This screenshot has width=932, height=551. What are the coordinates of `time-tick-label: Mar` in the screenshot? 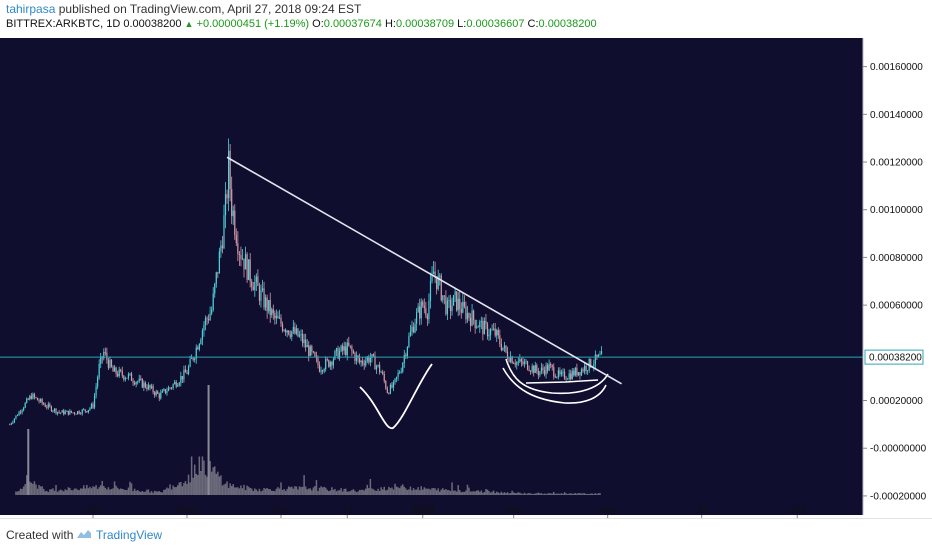 It's located at (514, 510).